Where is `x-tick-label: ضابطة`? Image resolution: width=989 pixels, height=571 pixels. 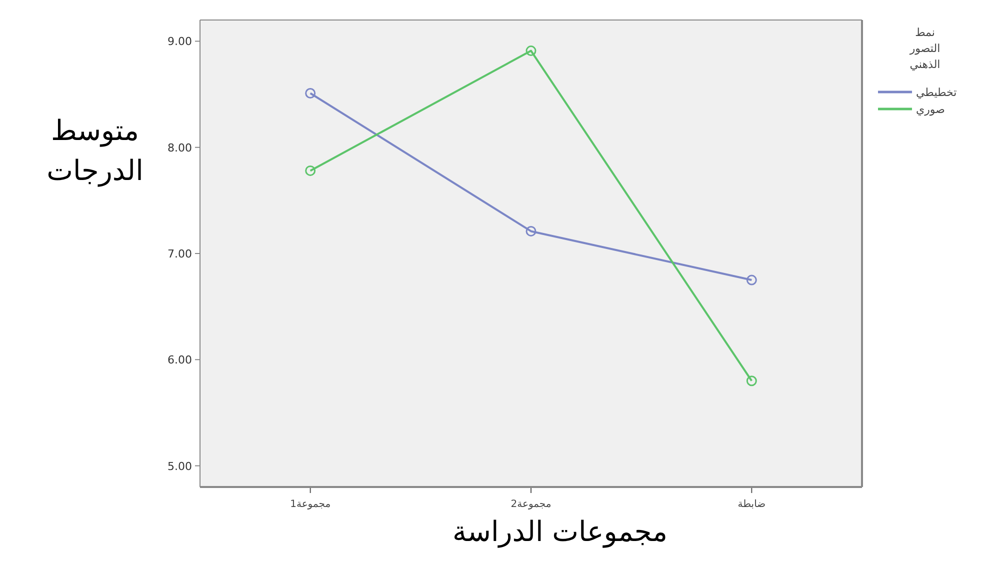
x-tick-label: ضابطة is located at coordinates (752, 504).